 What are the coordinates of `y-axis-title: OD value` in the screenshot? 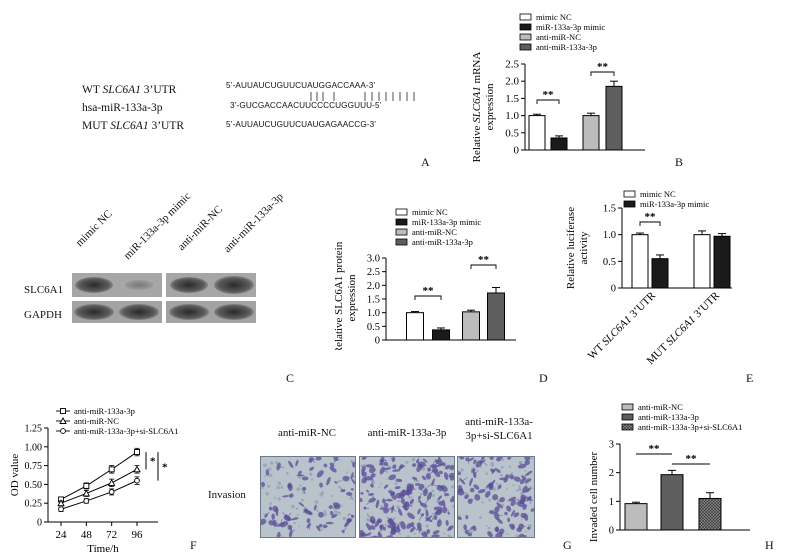 It's located at (15, 475).